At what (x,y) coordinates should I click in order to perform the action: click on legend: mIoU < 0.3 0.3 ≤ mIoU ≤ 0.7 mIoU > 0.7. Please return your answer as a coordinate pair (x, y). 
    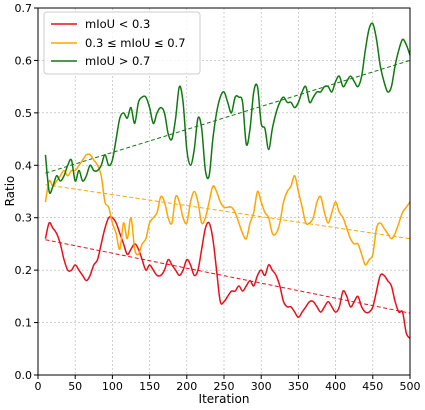
    Looking at the image, I should click on (122, 43).